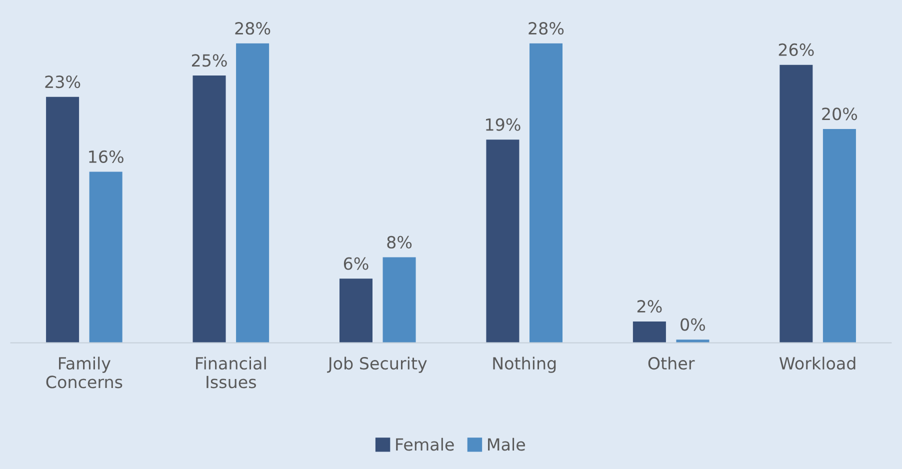 This screenshot has width=902, height=469. I want to click on data-label: 26%, so click(796, 49).